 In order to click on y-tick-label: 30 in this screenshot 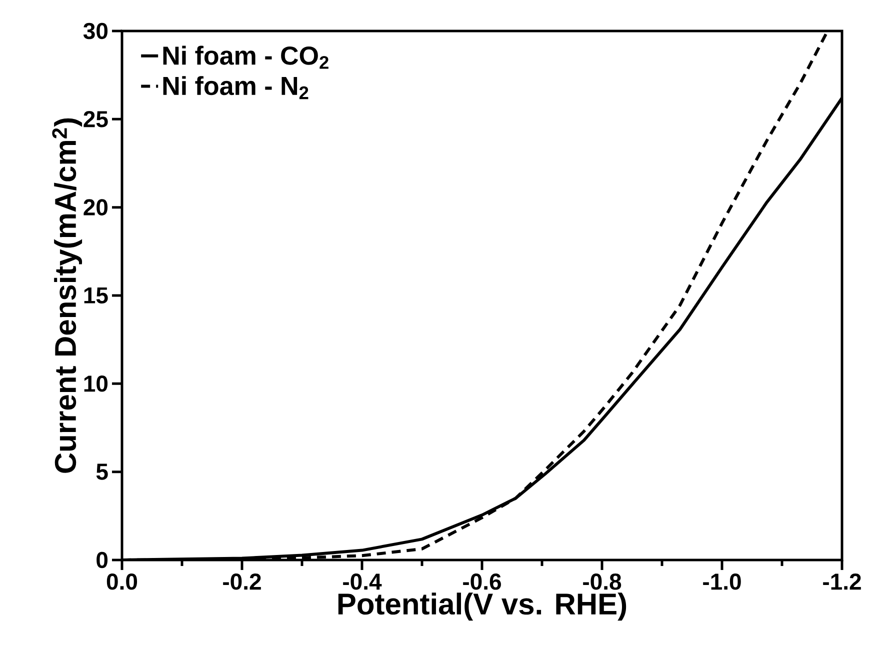, I will do `click(95, 31)`.